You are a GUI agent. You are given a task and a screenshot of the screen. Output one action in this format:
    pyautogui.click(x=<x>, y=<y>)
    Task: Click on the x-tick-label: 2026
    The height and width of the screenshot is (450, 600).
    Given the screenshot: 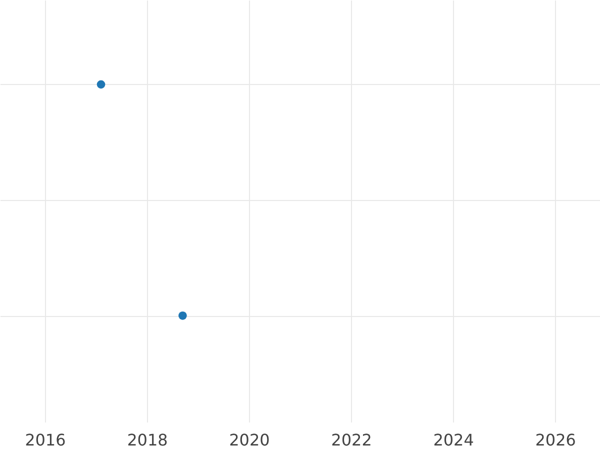 What is the action you would take?
    pyautogui.click(x=555, y=440)
    